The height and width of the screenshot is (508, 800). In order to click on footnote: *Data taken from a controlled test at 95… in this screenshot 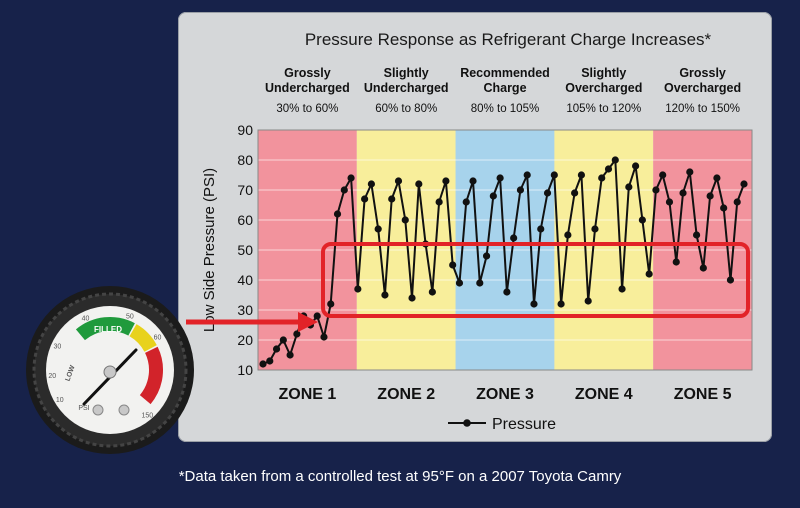, I will do `click(400, 476)`.